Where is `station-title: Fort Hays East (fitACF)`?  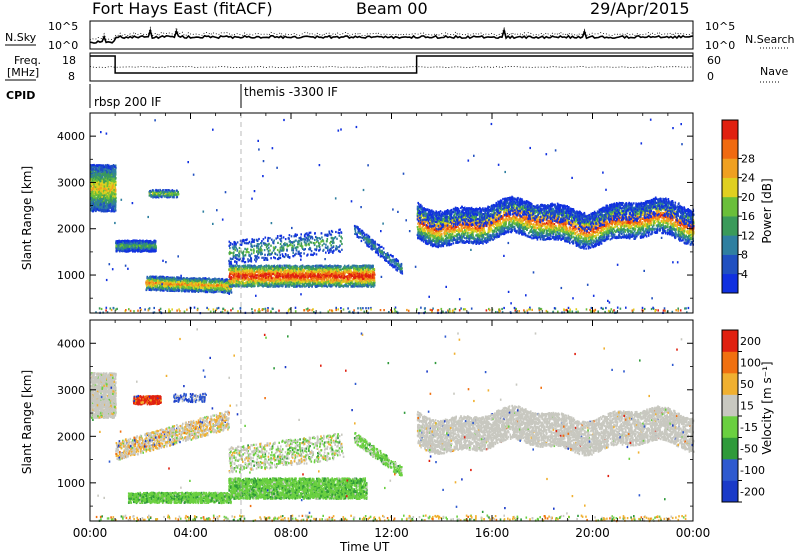 station-title: Fort Hays East (fitACF) is located at coordinates (182, 9).